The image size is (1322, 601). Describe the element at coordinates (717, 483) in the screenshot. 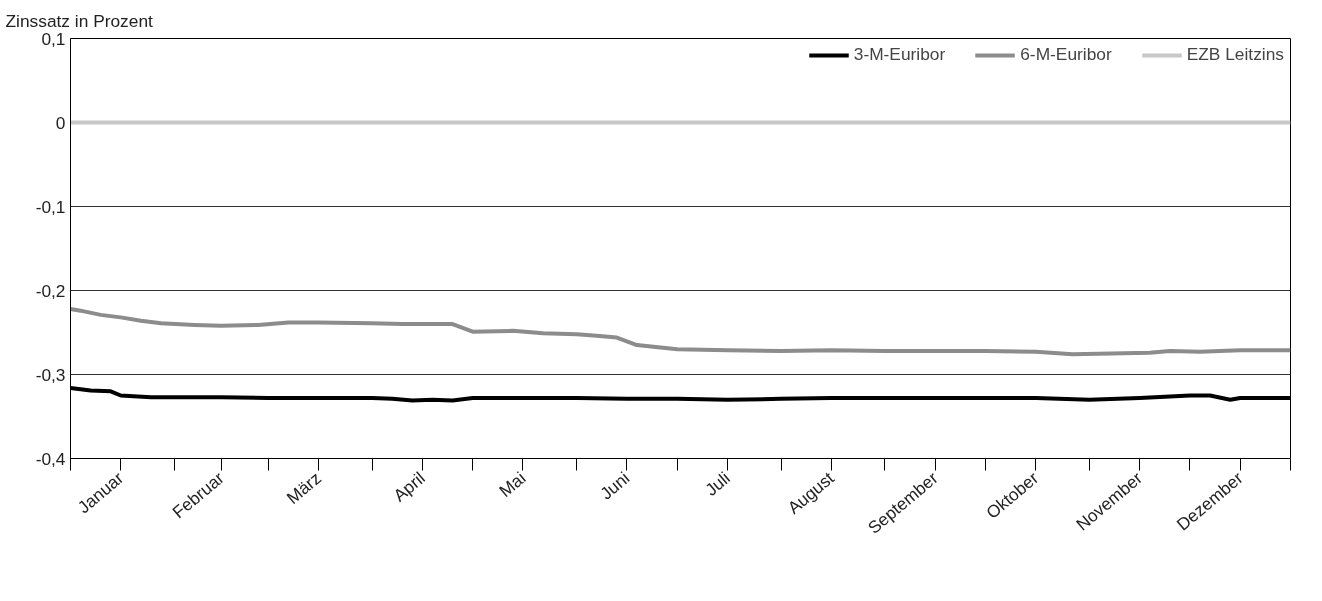

I see `x-tick-label: Juli` at that location.